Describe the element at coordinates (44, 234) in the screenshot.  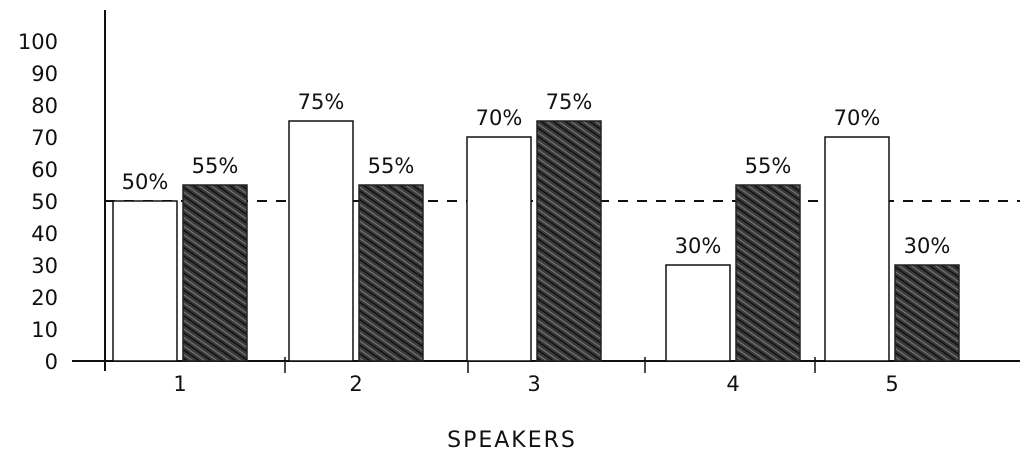
I see `y-tick-label: 40` at that location.